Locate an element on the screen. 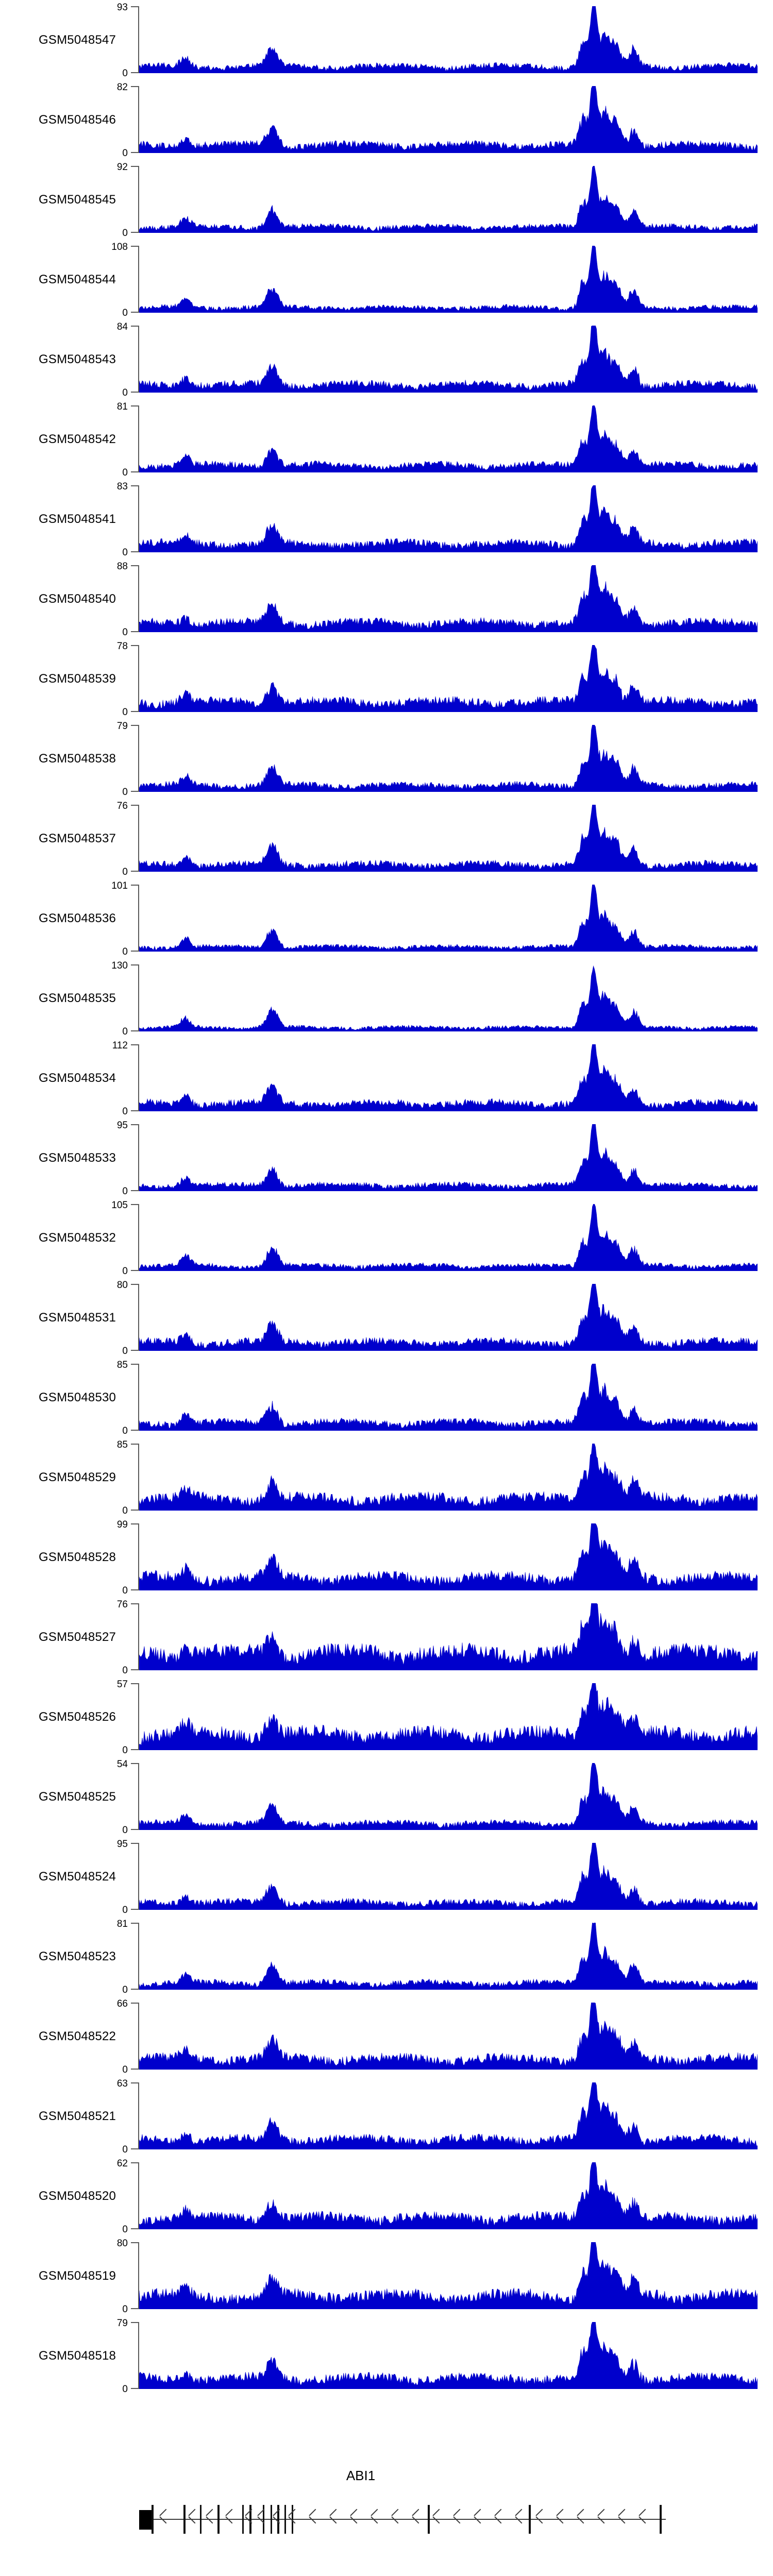 Image resolution: width=773 pixels, height=2576 pixels. coverage-track: GSM5048521 63 0 is located at coordinates (386, 2116).